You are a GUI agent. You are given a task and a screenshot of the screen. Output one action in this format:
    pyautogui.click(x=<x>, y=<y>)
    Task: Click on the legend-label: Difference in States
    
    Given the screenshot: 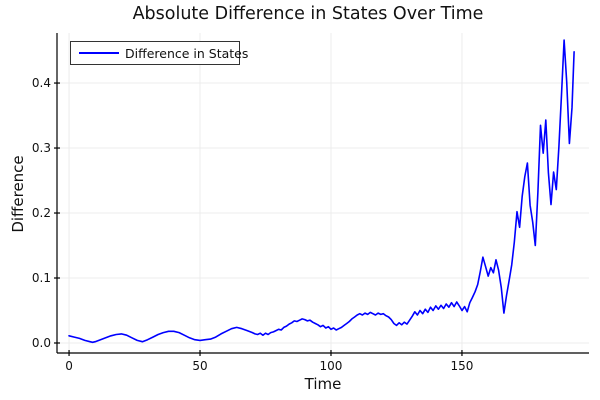 What is the action you would take?
    pyautogui.click(x=187, y=53)
    